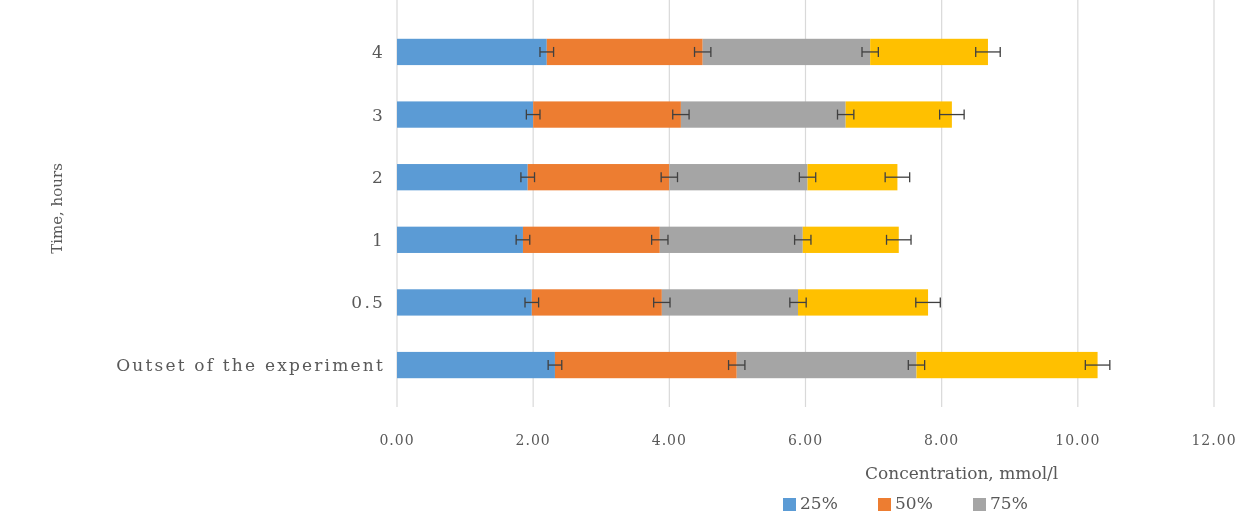 The image size is (1253, 527). Describe the element at coordinates (819, 503) in the screenshot. I see `legend-label: 25%` at that location.